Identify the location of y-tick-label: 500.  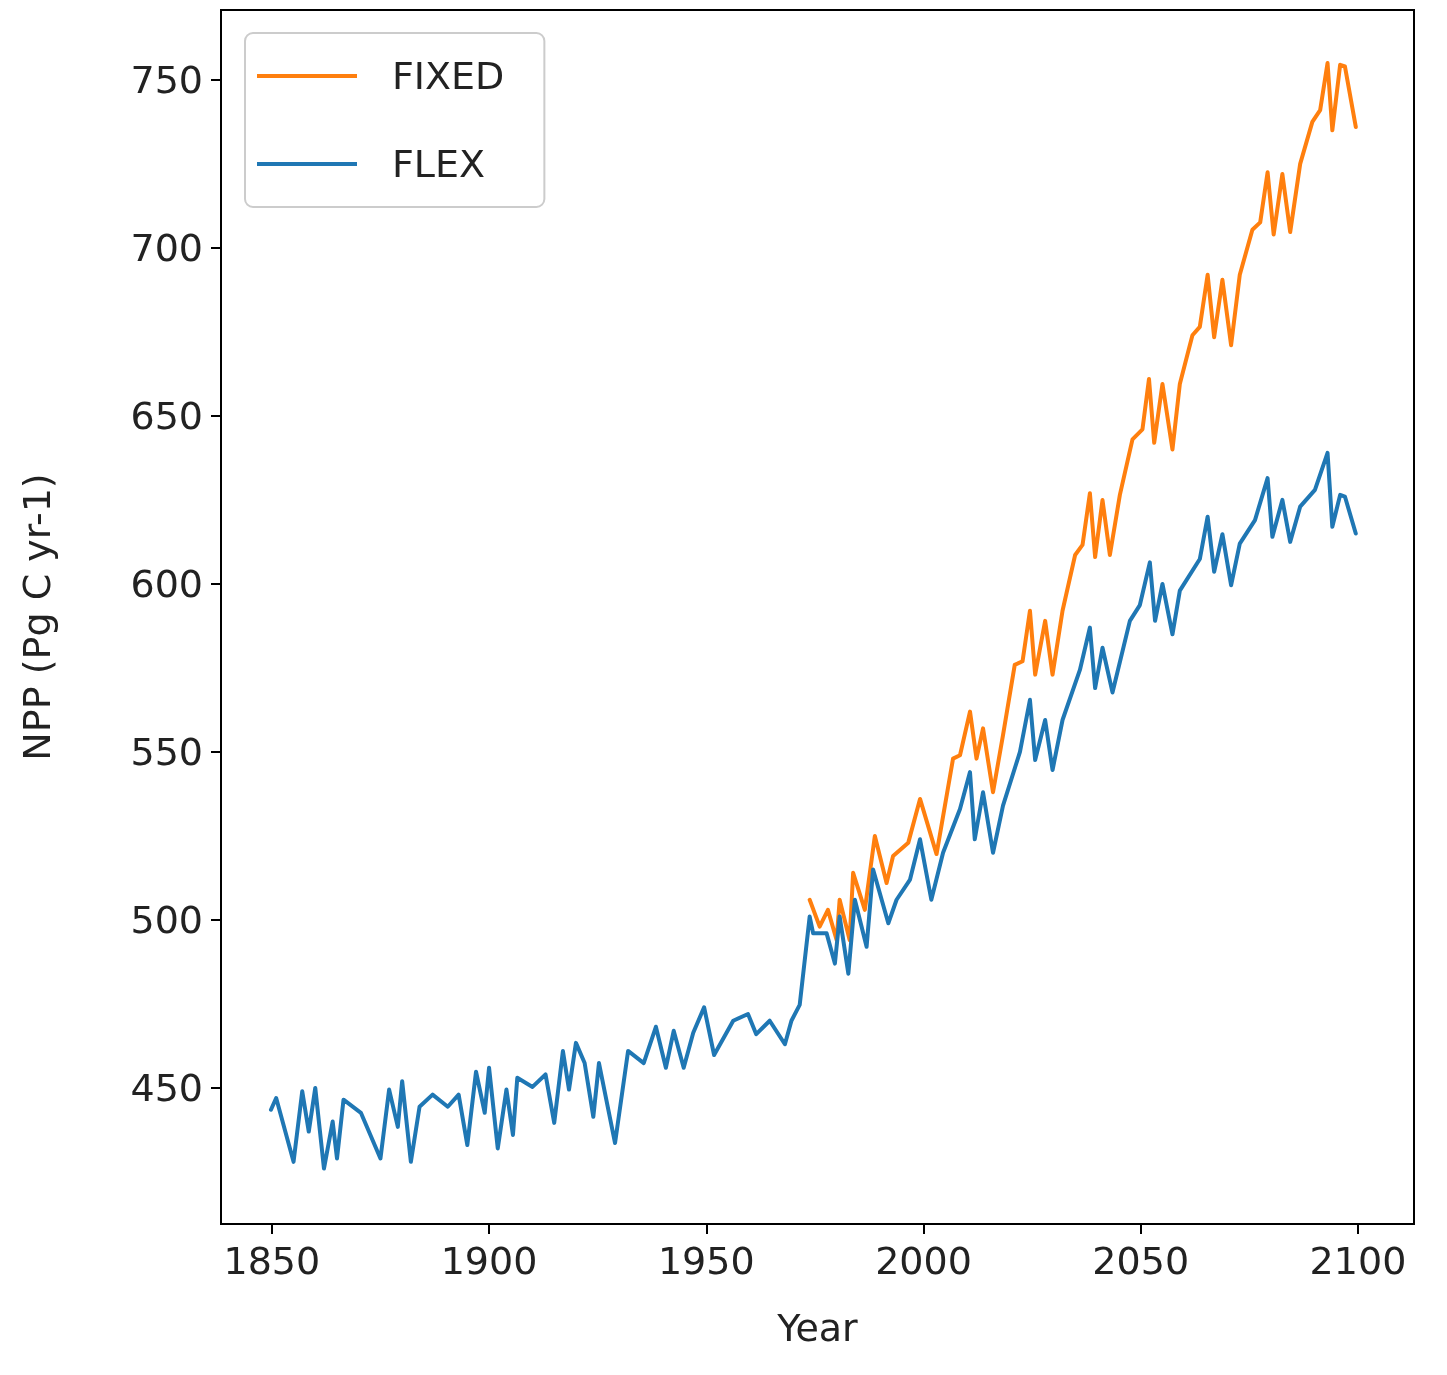
(166, 919).